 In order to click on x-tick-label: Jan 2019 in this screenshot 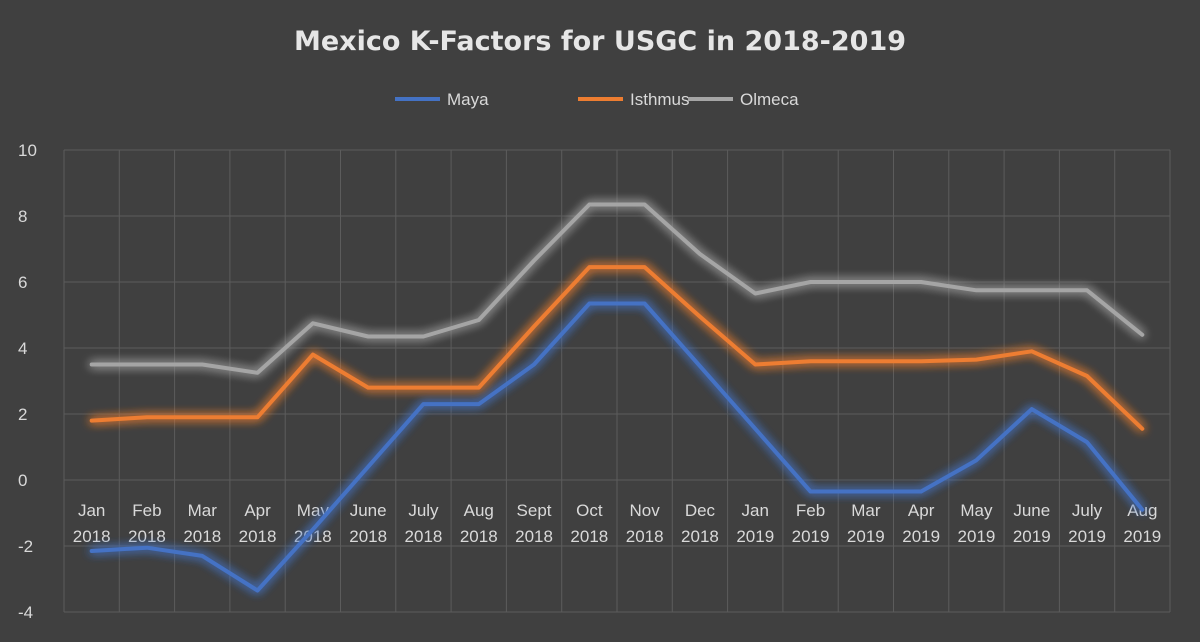, I will do `click(755, 523)`.